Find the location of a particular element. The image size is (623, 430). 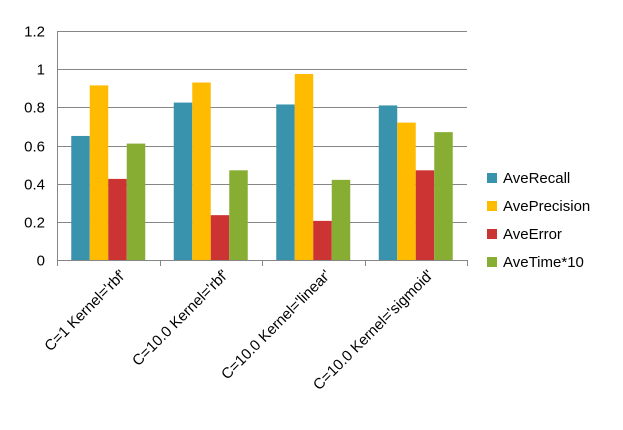

y-tick-label: 0.6 is located at coordinates (34, 147).